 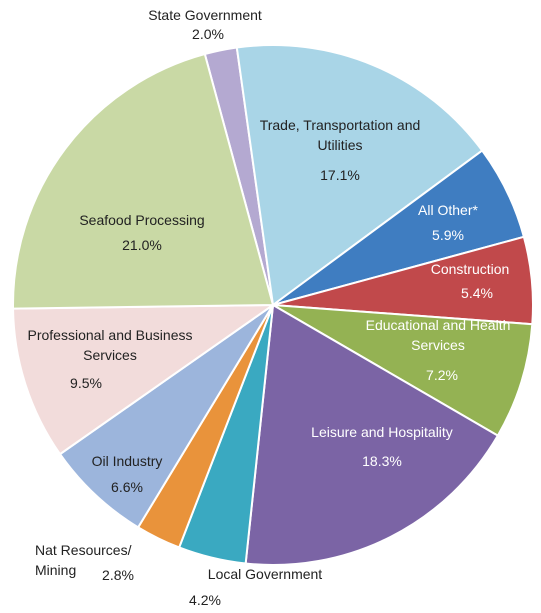 I want to click on value-label: 7.2%, so click(x=442, y=375).